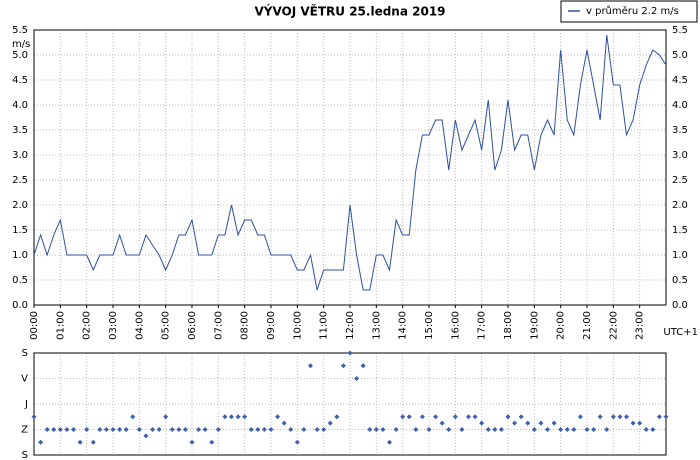 This screenshot has height=460, width=700. Describe the element at coordinates (680, 255) in the screenshot. I see `y-tick-label-right: 1.0` at that location.